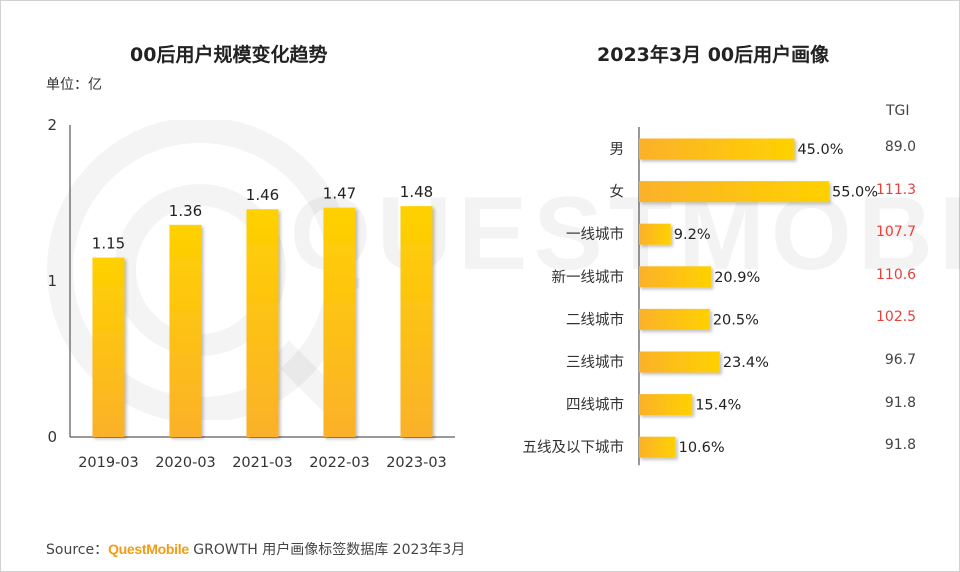 The height and width of the screenshot is (572, 960). What do you see at coordinates (108, 244) in the screenshot?
I see `bar-value-label: 1.15` at bounding box center [108, 244].